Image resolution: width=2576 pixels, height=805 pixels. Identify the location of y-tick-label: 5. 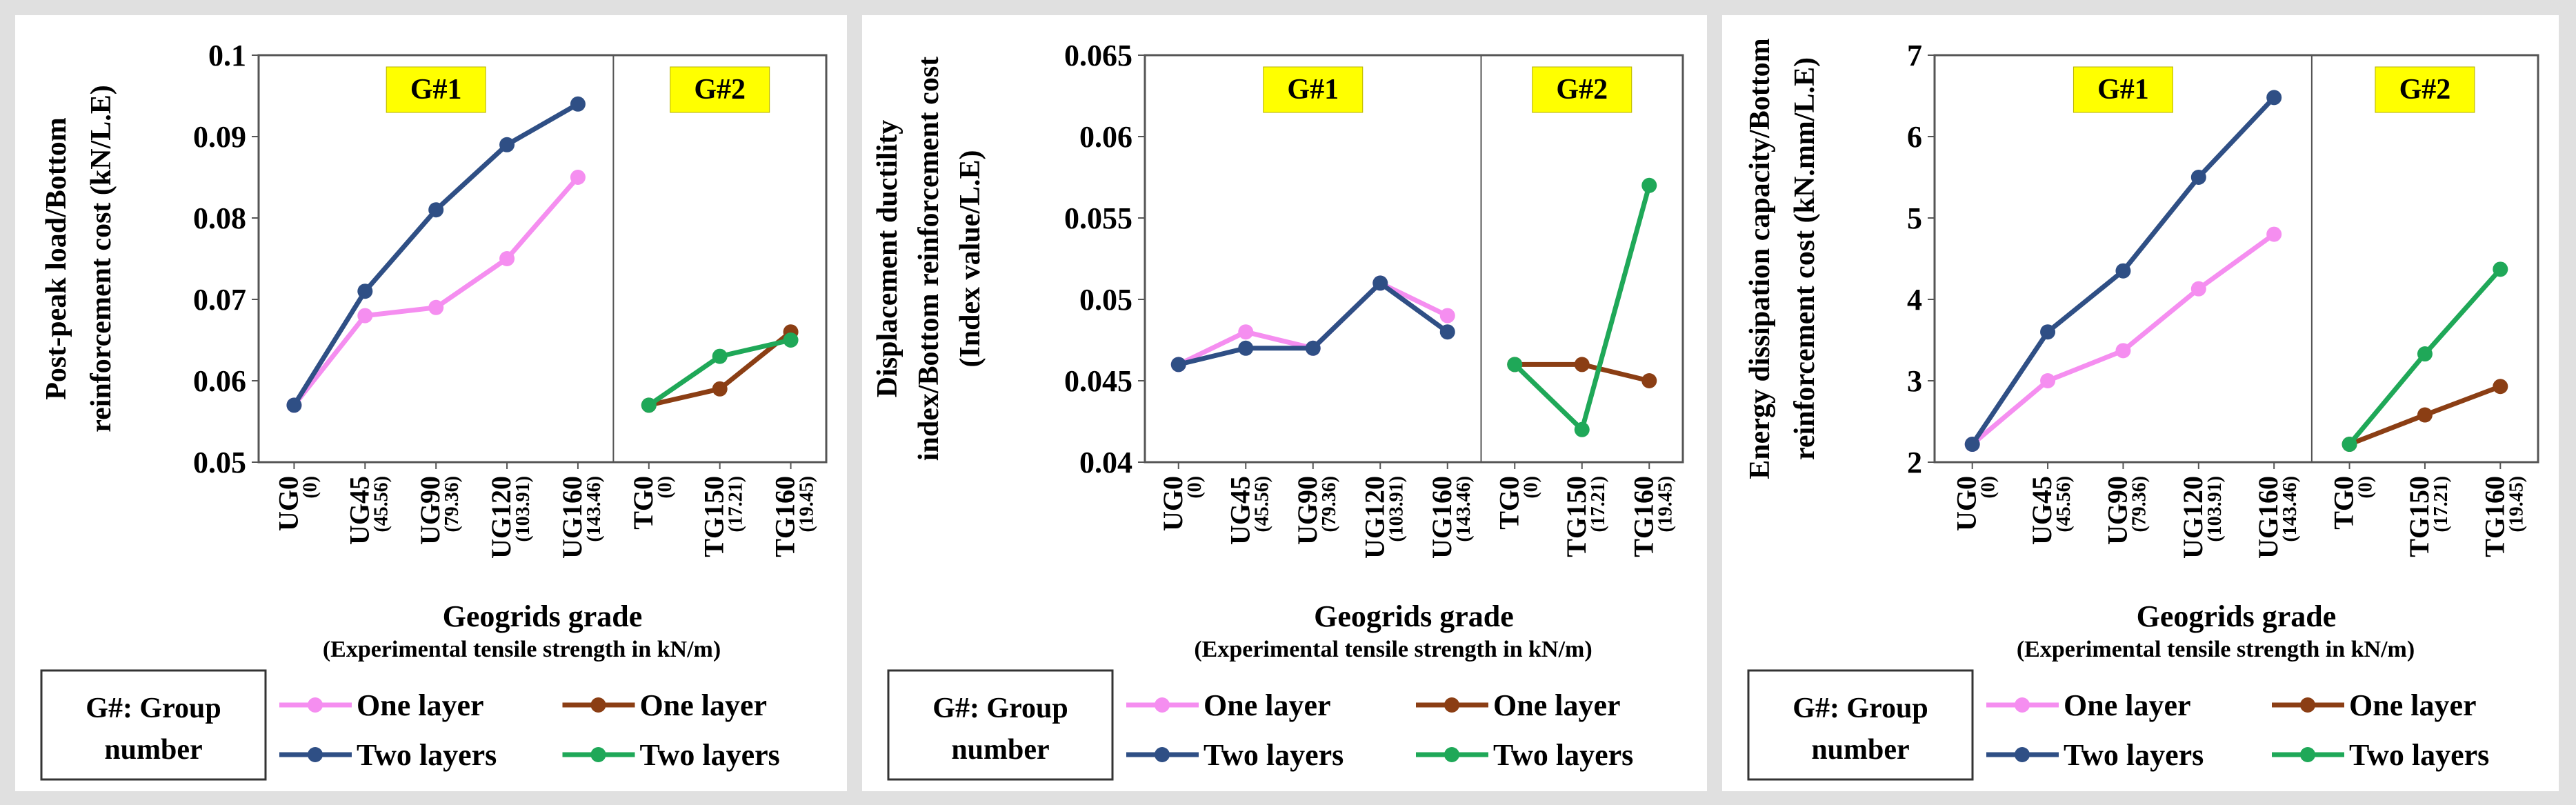
(1914, 218).